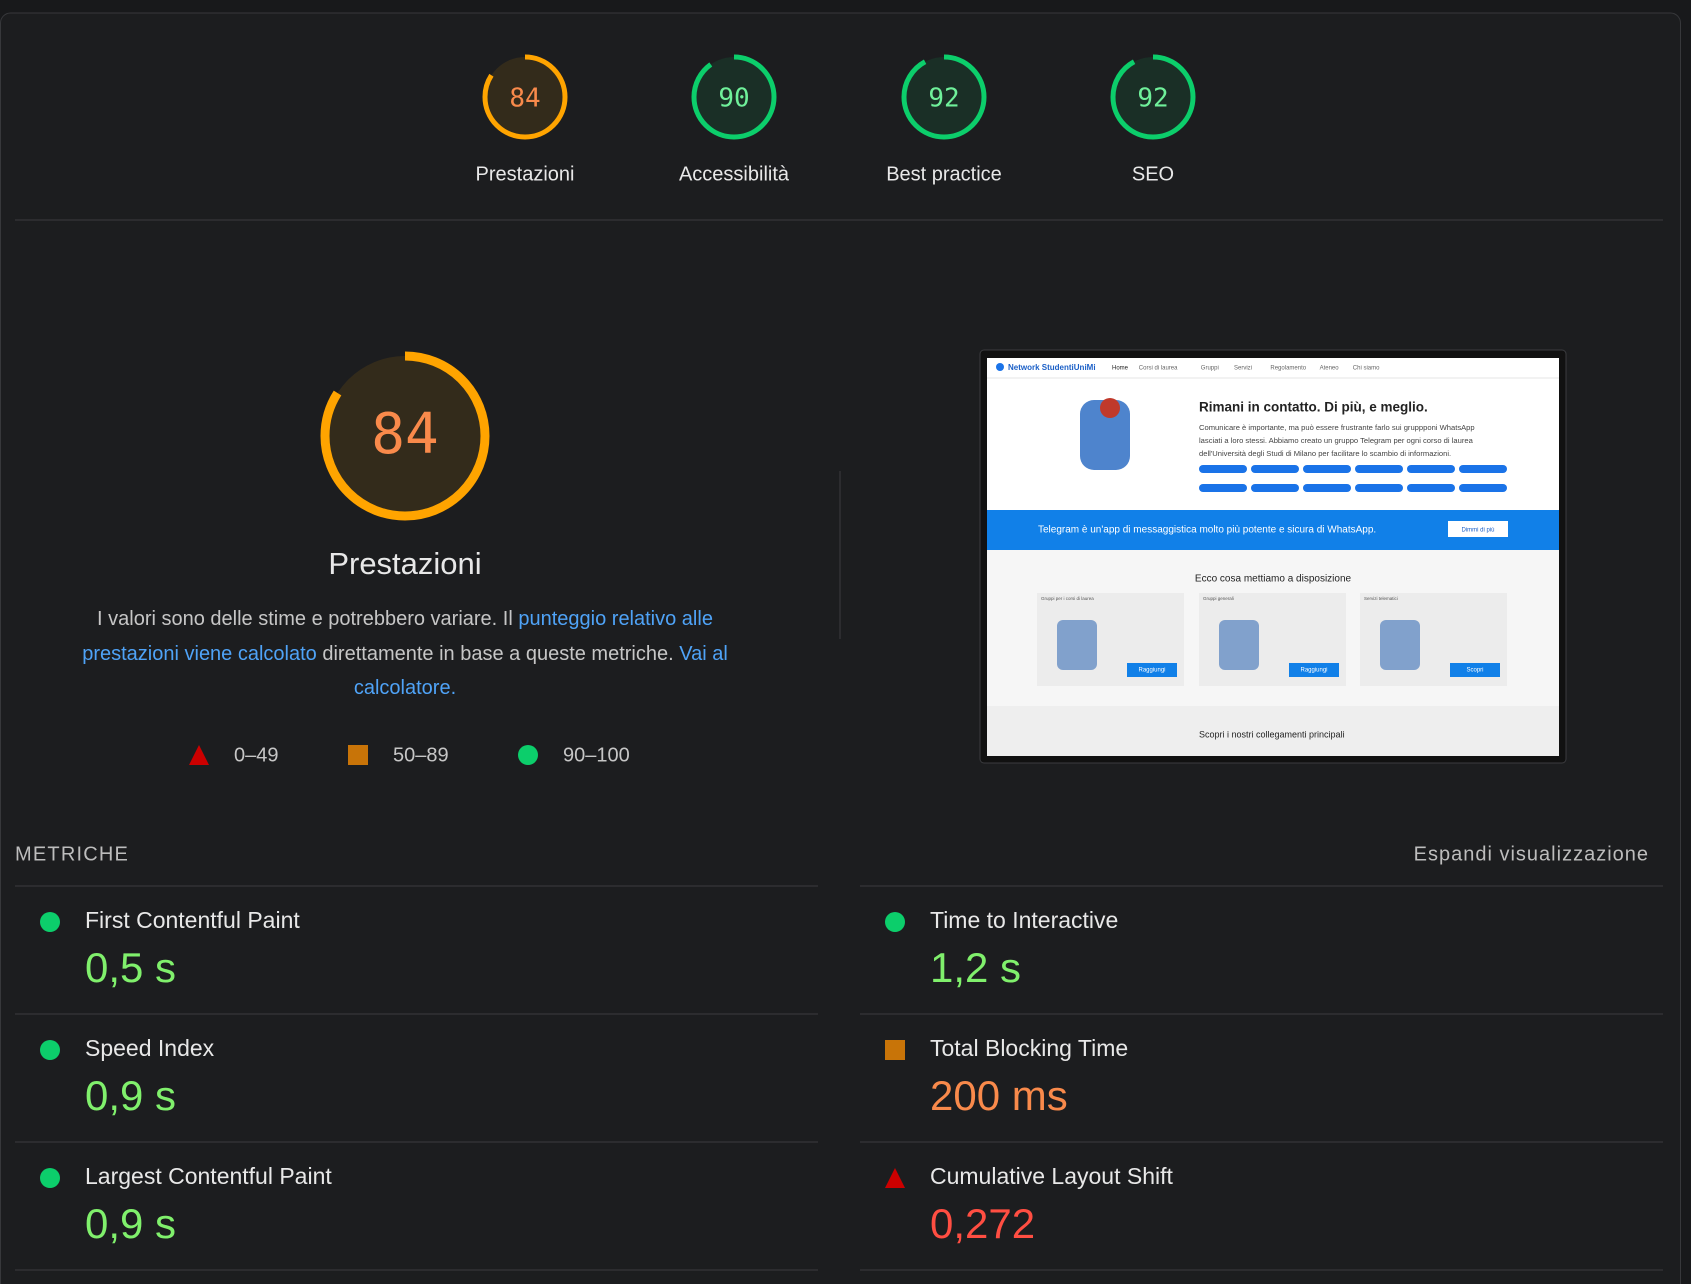 Image resolution: width=1691 pixels, height=1284 pixels. I want to click on text: direttamente in base a queste metriche., so click(498, 653).